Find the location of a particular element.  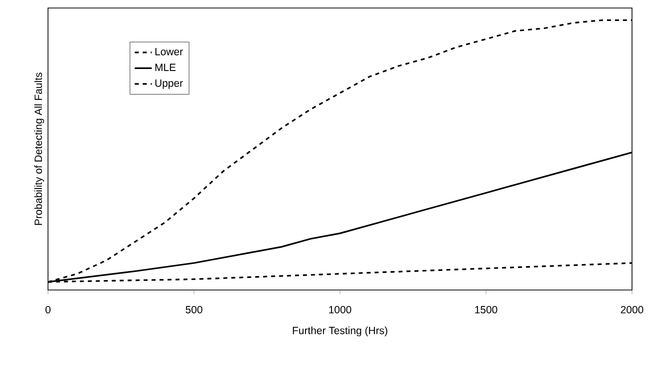

x-tick-label: 0 is located at coordinates (48, 310).